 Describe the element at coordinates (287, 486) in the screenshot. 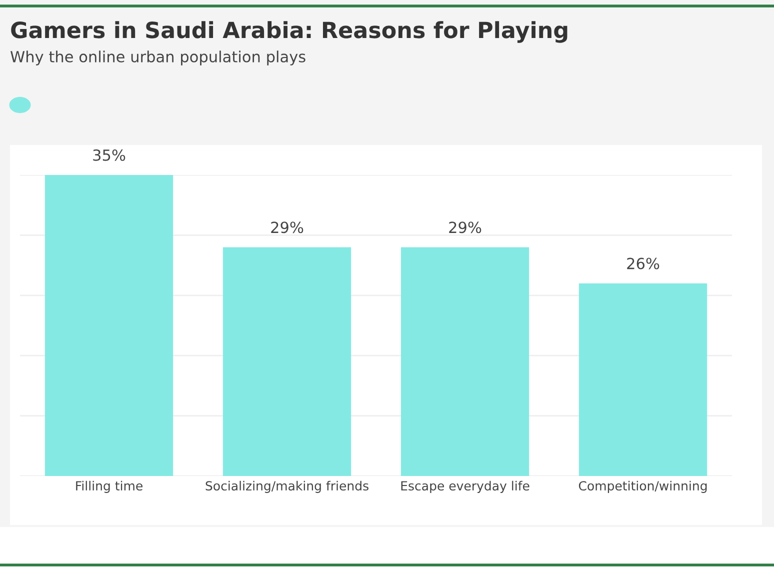

I see `x-tick-label: Socializing/making friends` at that location.